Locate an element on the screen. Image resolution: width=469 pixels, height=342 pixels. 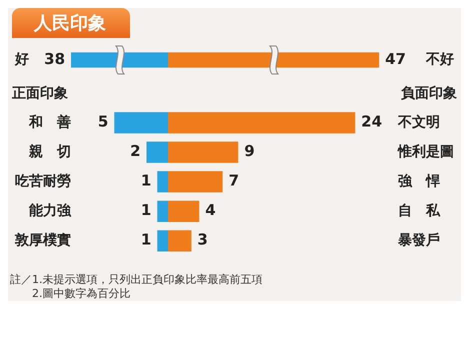
y-tick-label: 自 私 is located at coordinates (419, 210).